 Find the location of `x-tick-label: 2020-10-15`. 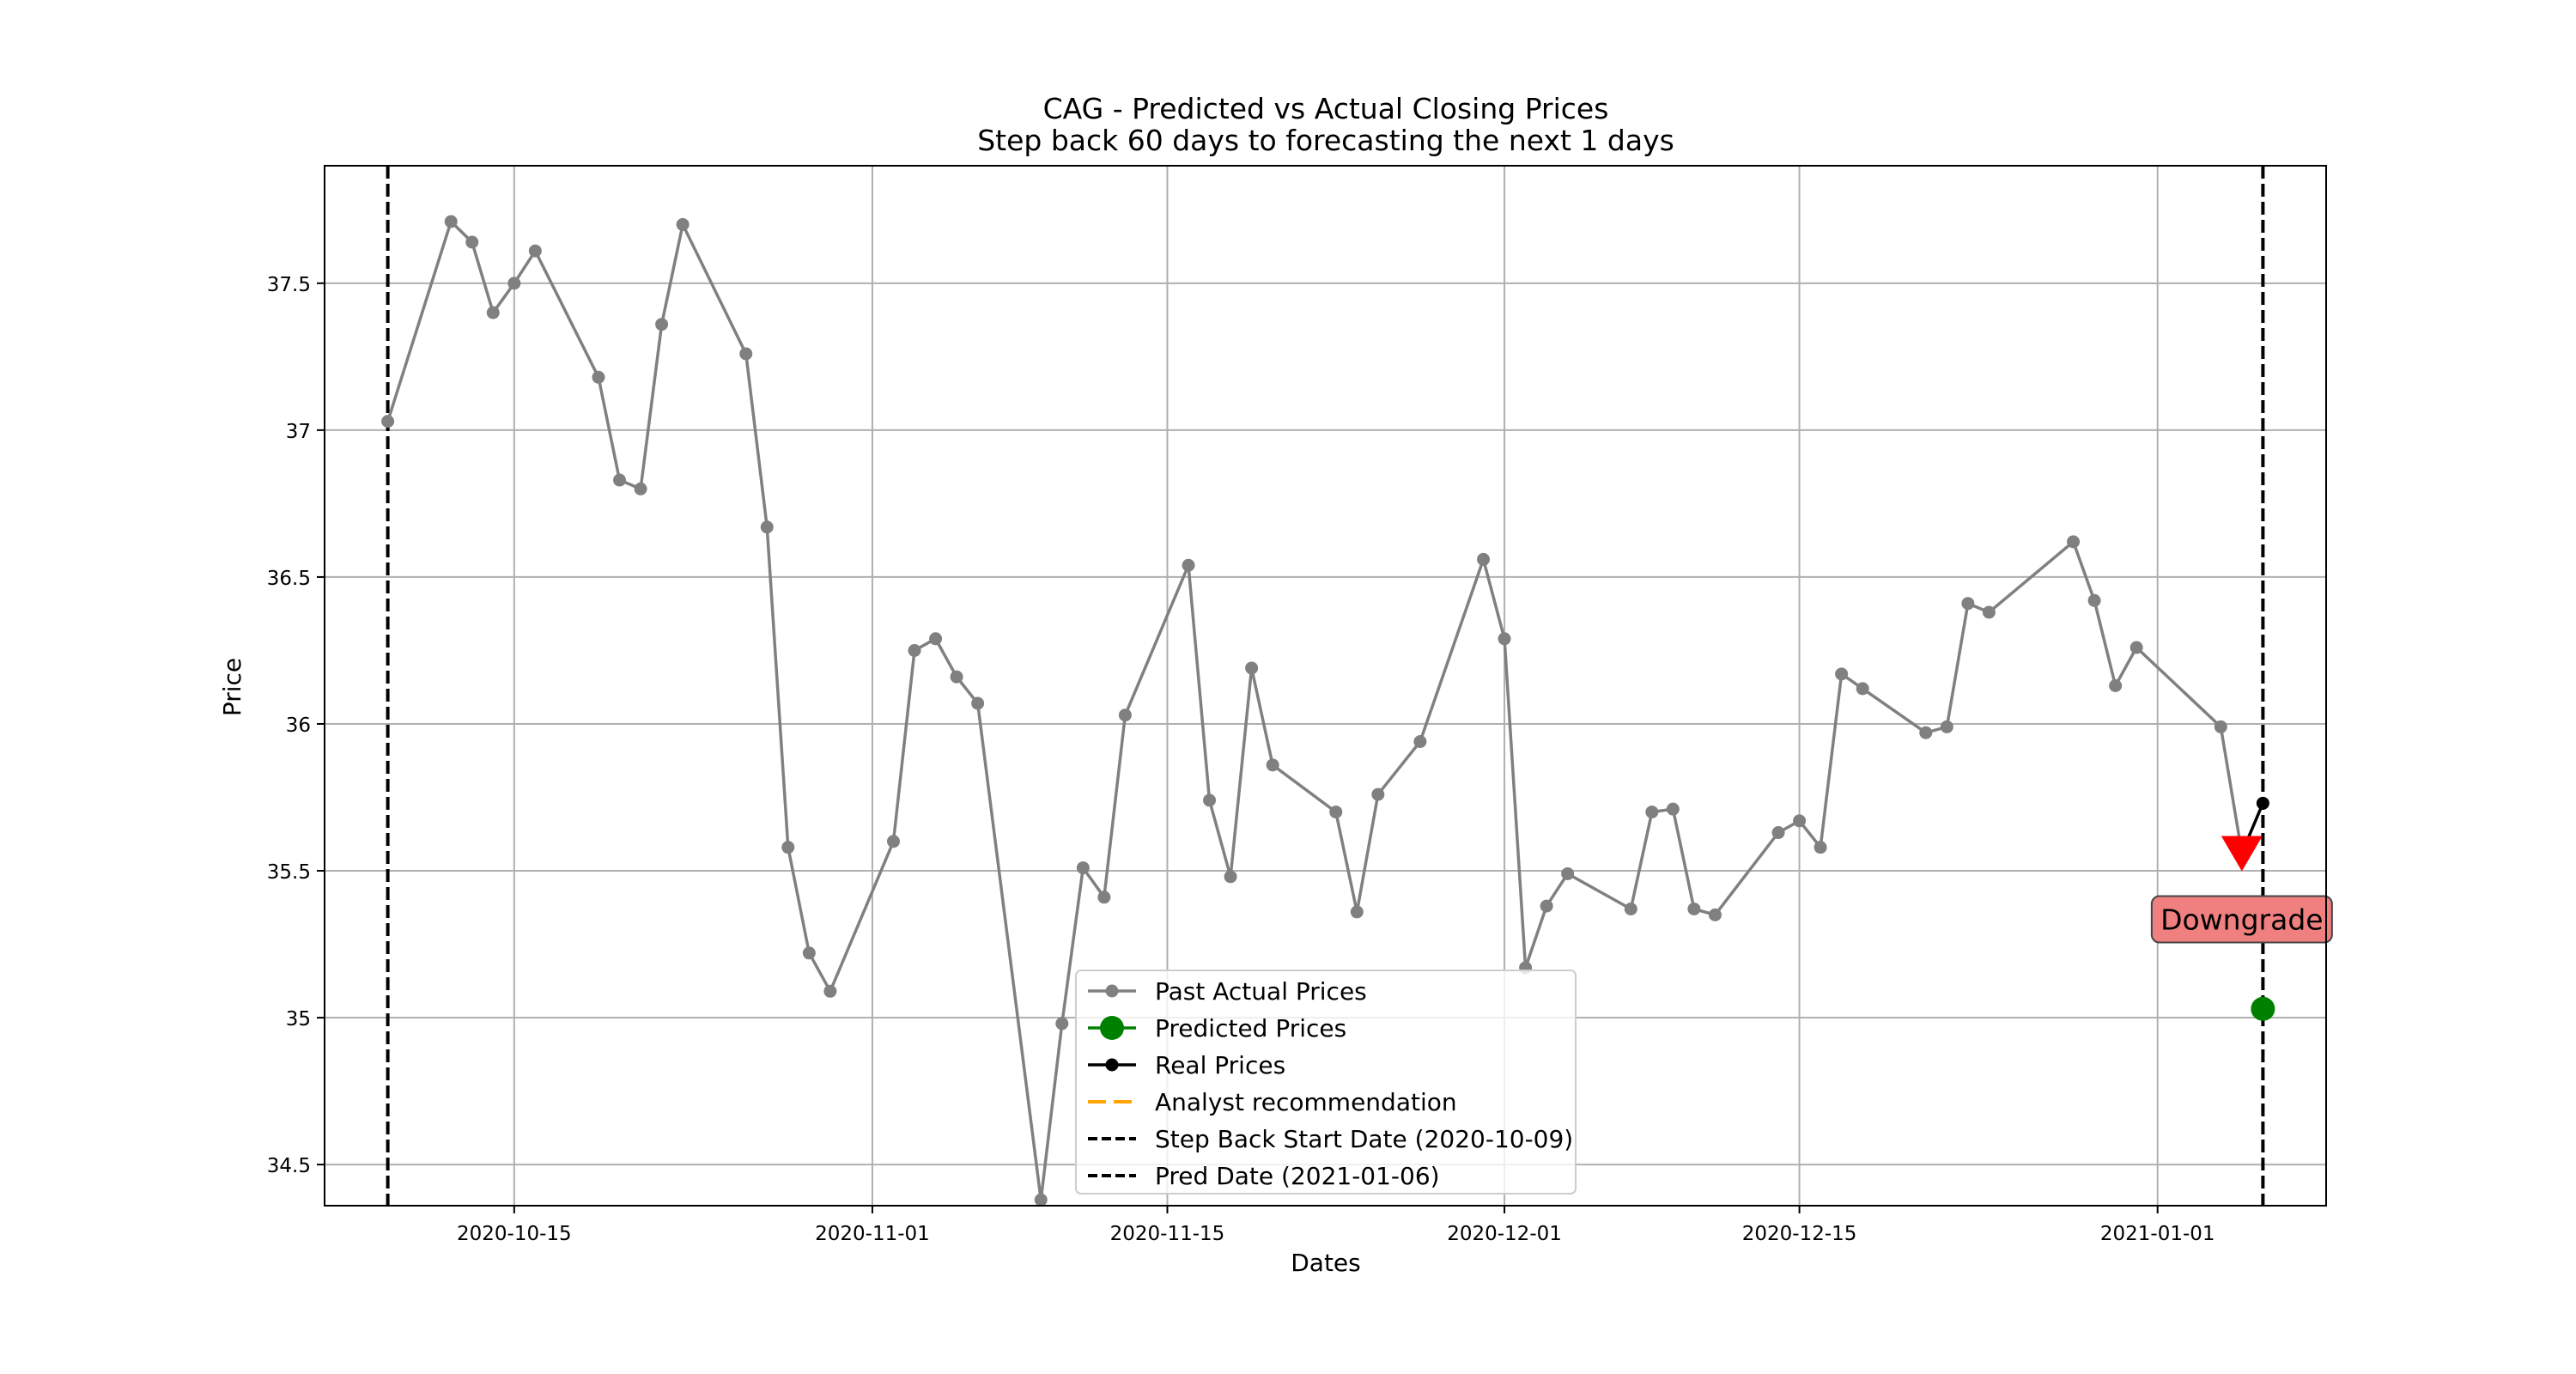

x-tick-label: 2020-10-15 is located at coordinates (514, 1234).